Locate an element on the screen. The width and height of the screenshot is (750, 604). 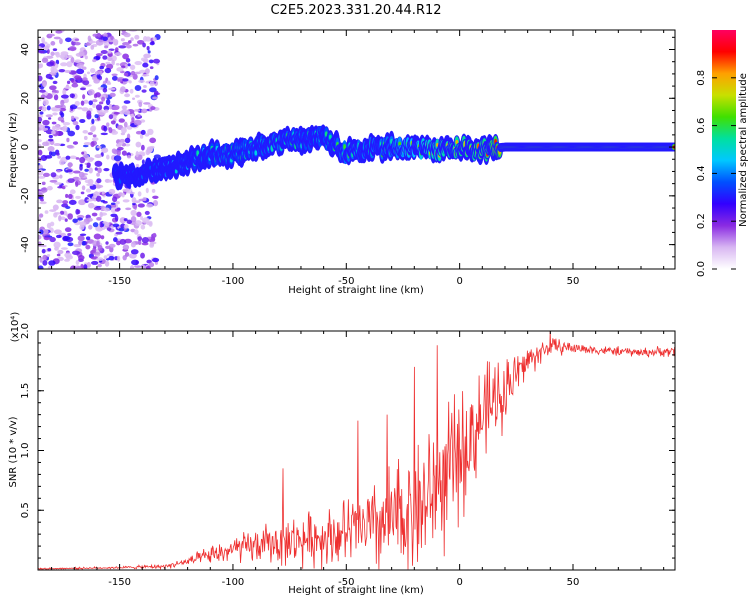
snr-xtick-label: 50 is located at coordinates (573, 582).